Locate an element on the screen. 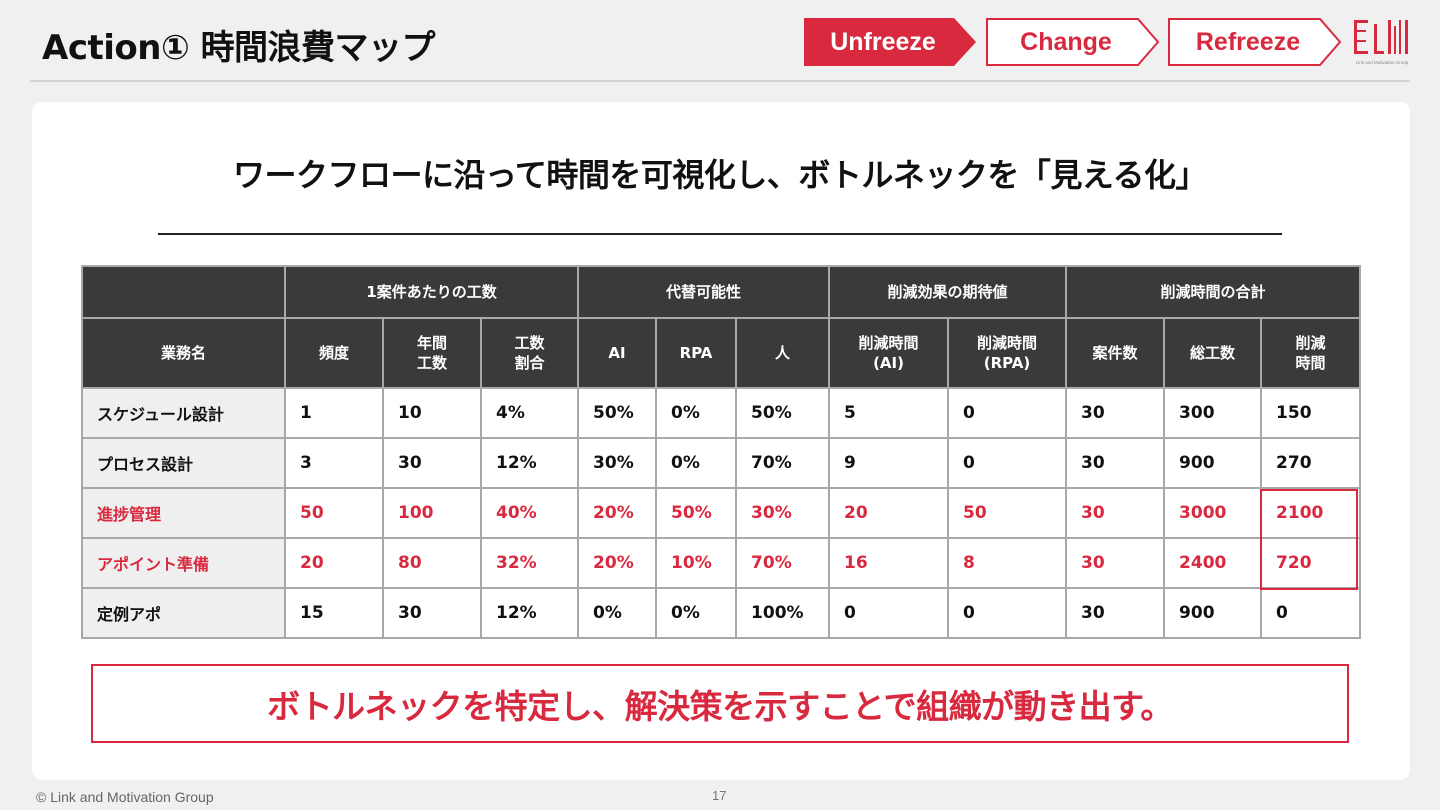 This screenshot has width=1440, height=810. column-header: RPA is located at coordinates (696, 353).